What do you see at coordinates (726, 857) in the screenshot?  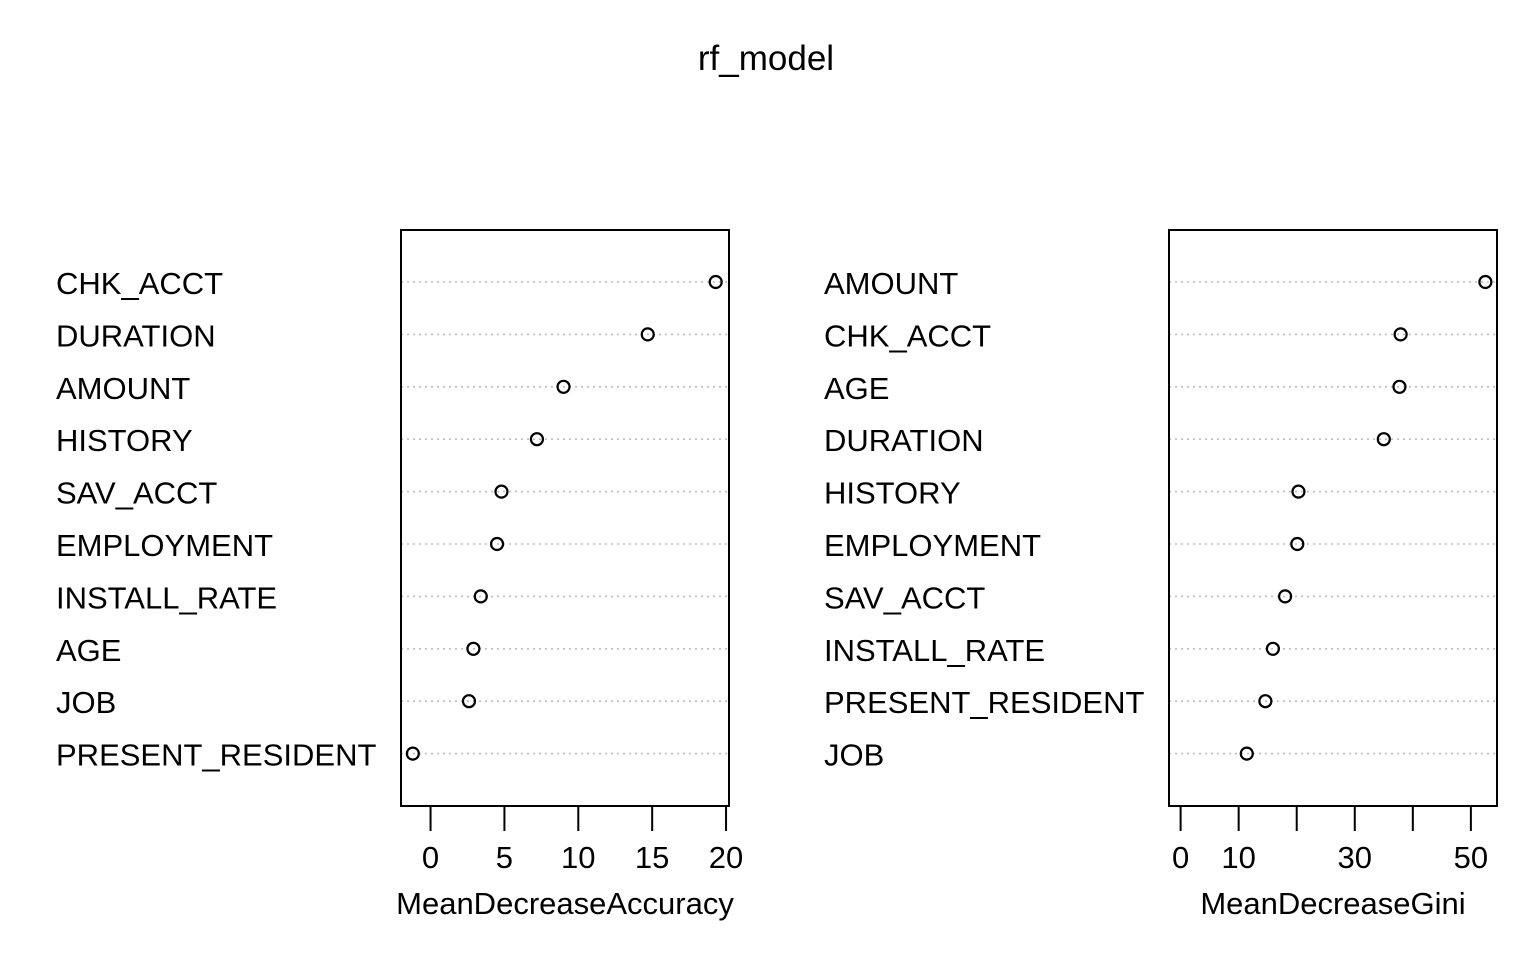 I see `x-tick-label: 20` at bounding box center [726, 857].